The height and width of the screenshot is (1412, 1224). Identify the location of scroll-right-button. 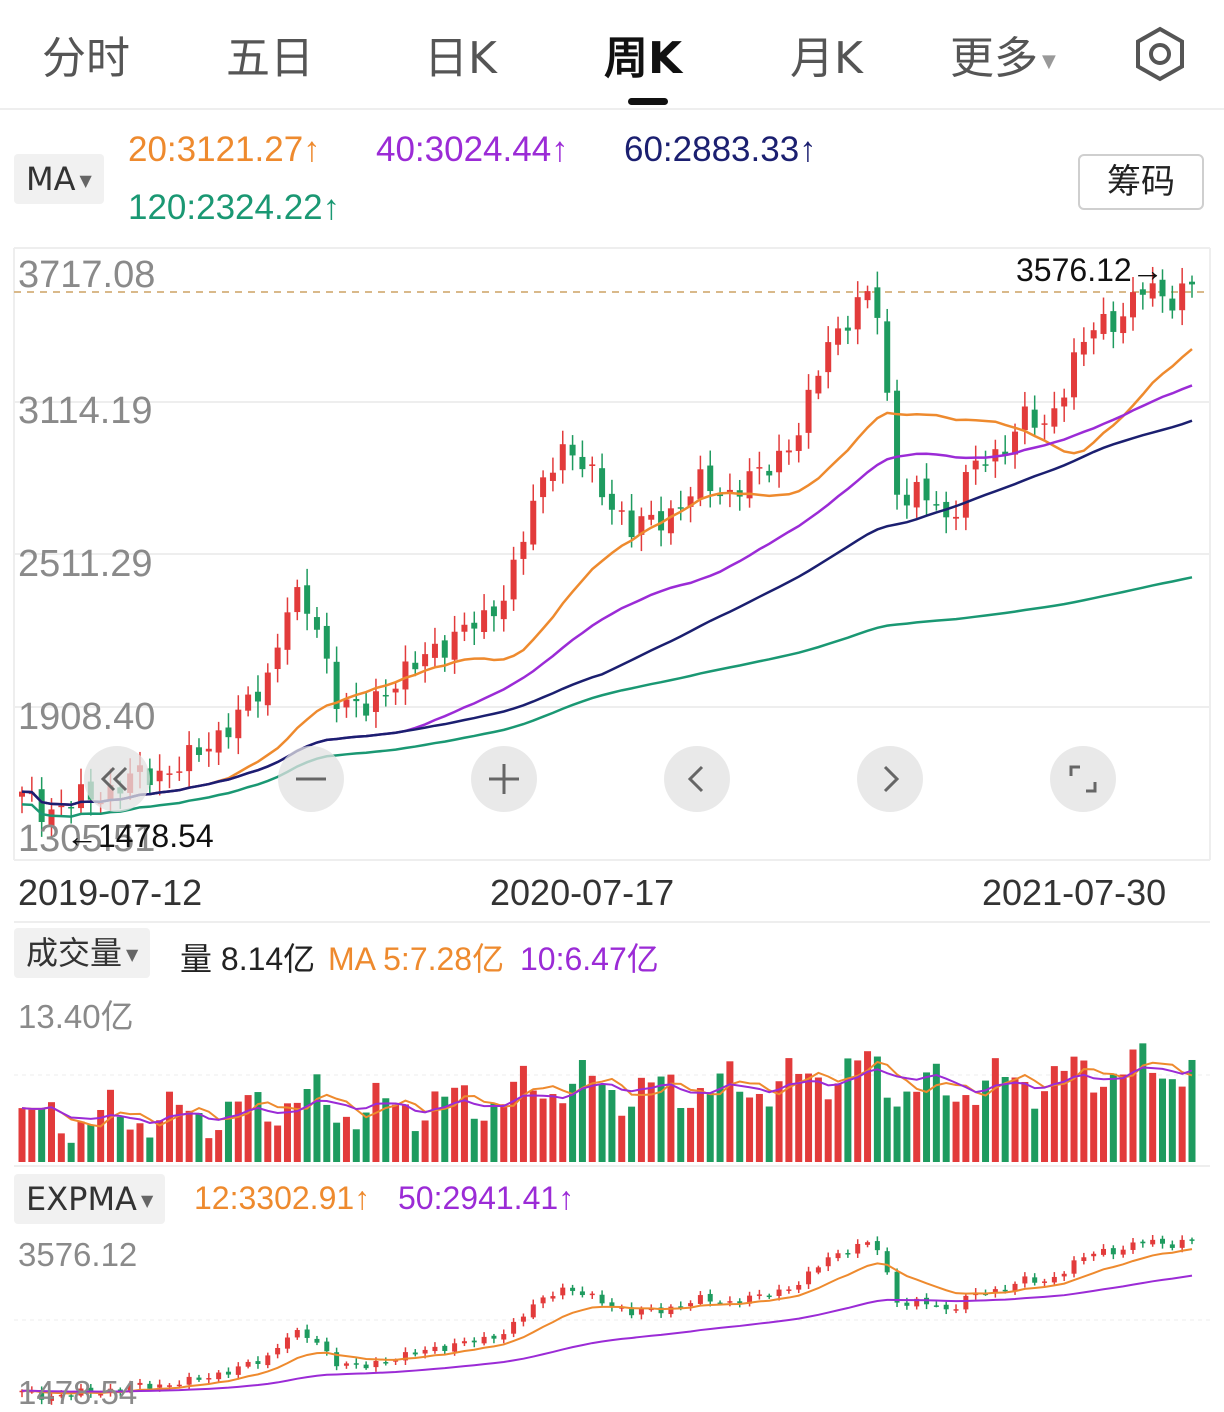
(890, 779).